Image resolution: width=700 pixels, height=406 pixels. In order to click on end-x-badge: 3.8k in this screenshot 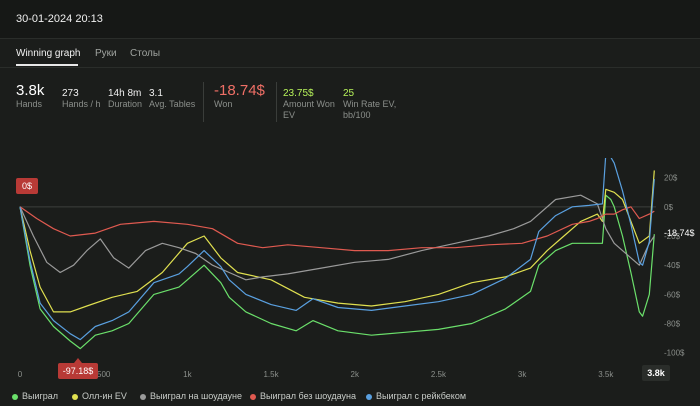, I will do `click(656, 373)`.